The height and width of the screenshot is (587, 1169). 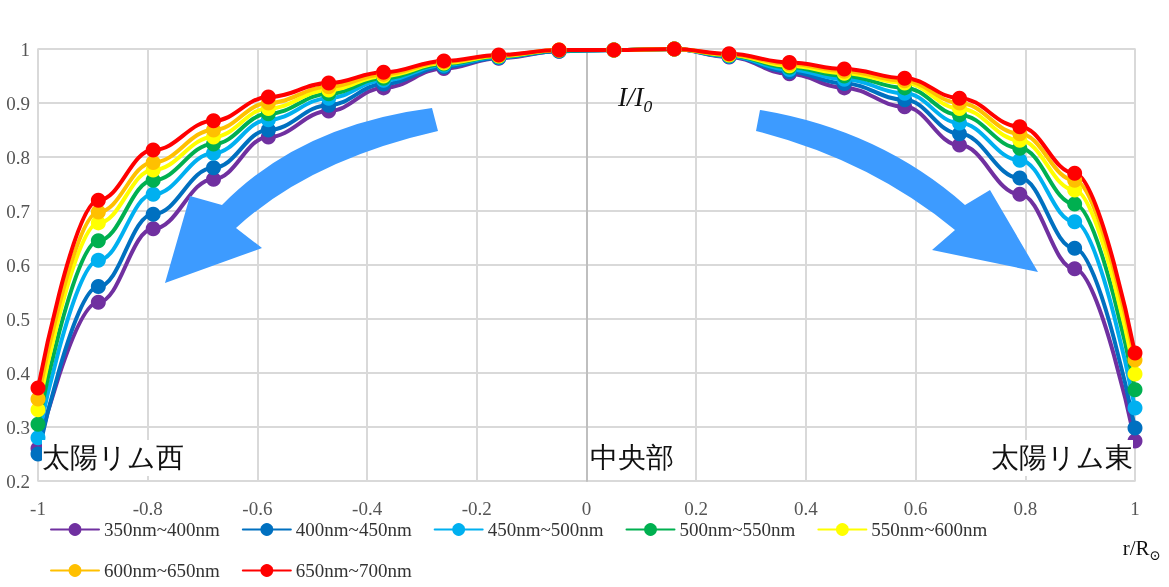 I want to click on annotation: 中央部, so click(x=632, y=458).